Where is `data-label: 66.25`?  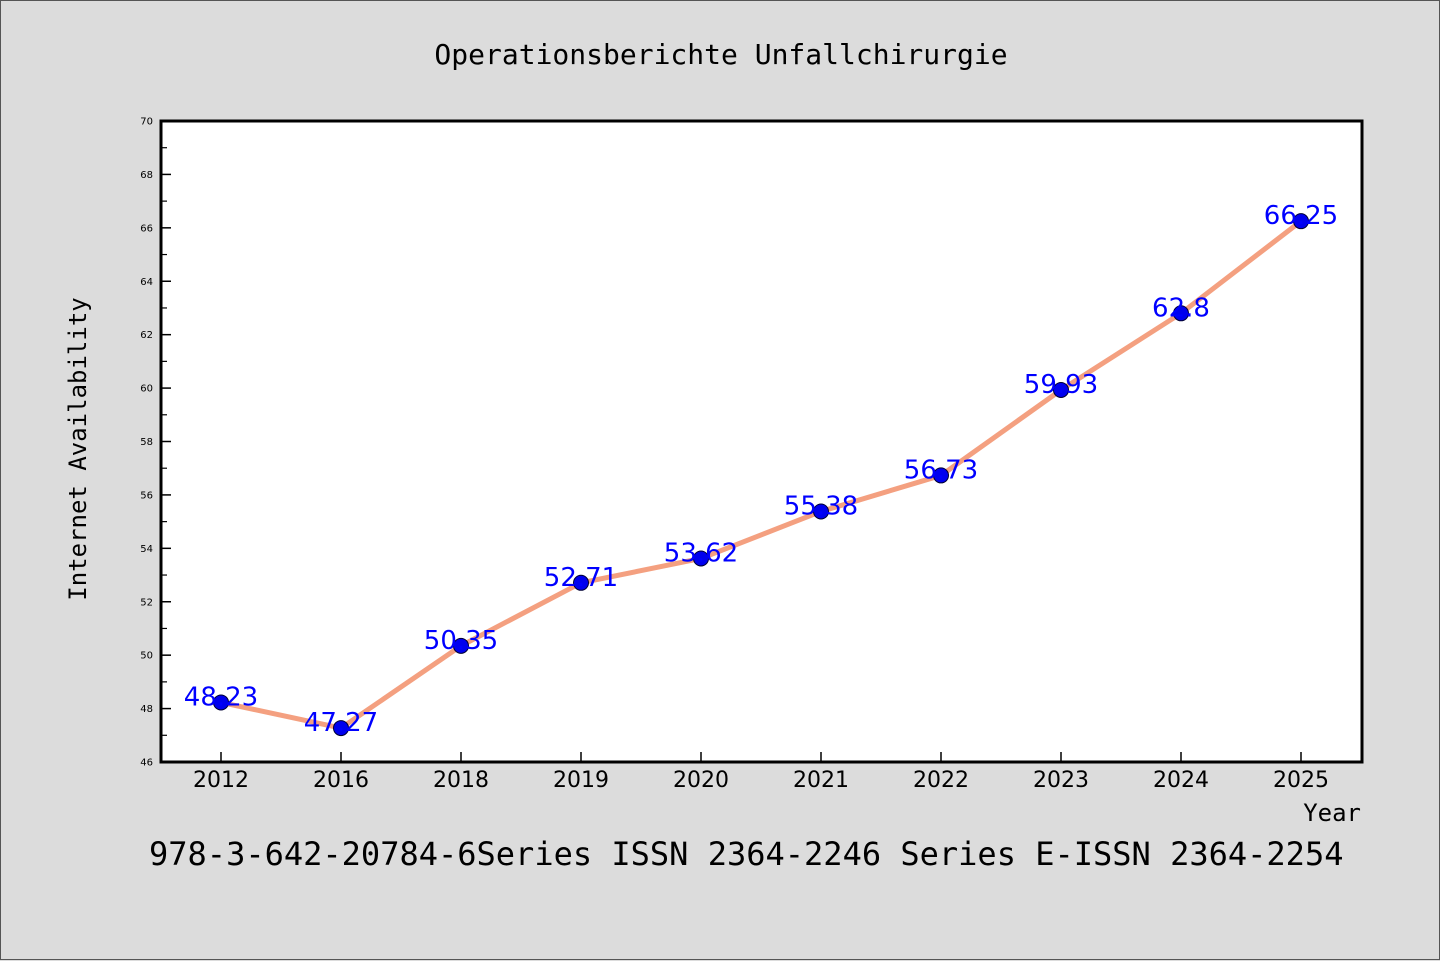
data-label: 66.25 is located at coordinates (1301, 216).